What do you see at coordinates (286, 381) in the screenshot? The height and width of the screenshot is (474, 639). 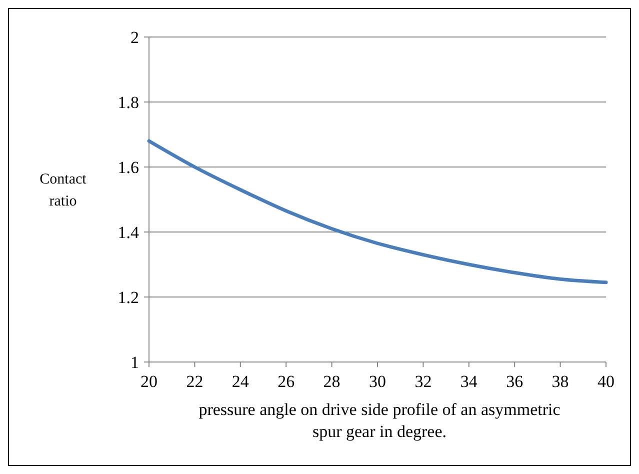 I see `x-tick-label: 26` at bounding box center [286, 381].